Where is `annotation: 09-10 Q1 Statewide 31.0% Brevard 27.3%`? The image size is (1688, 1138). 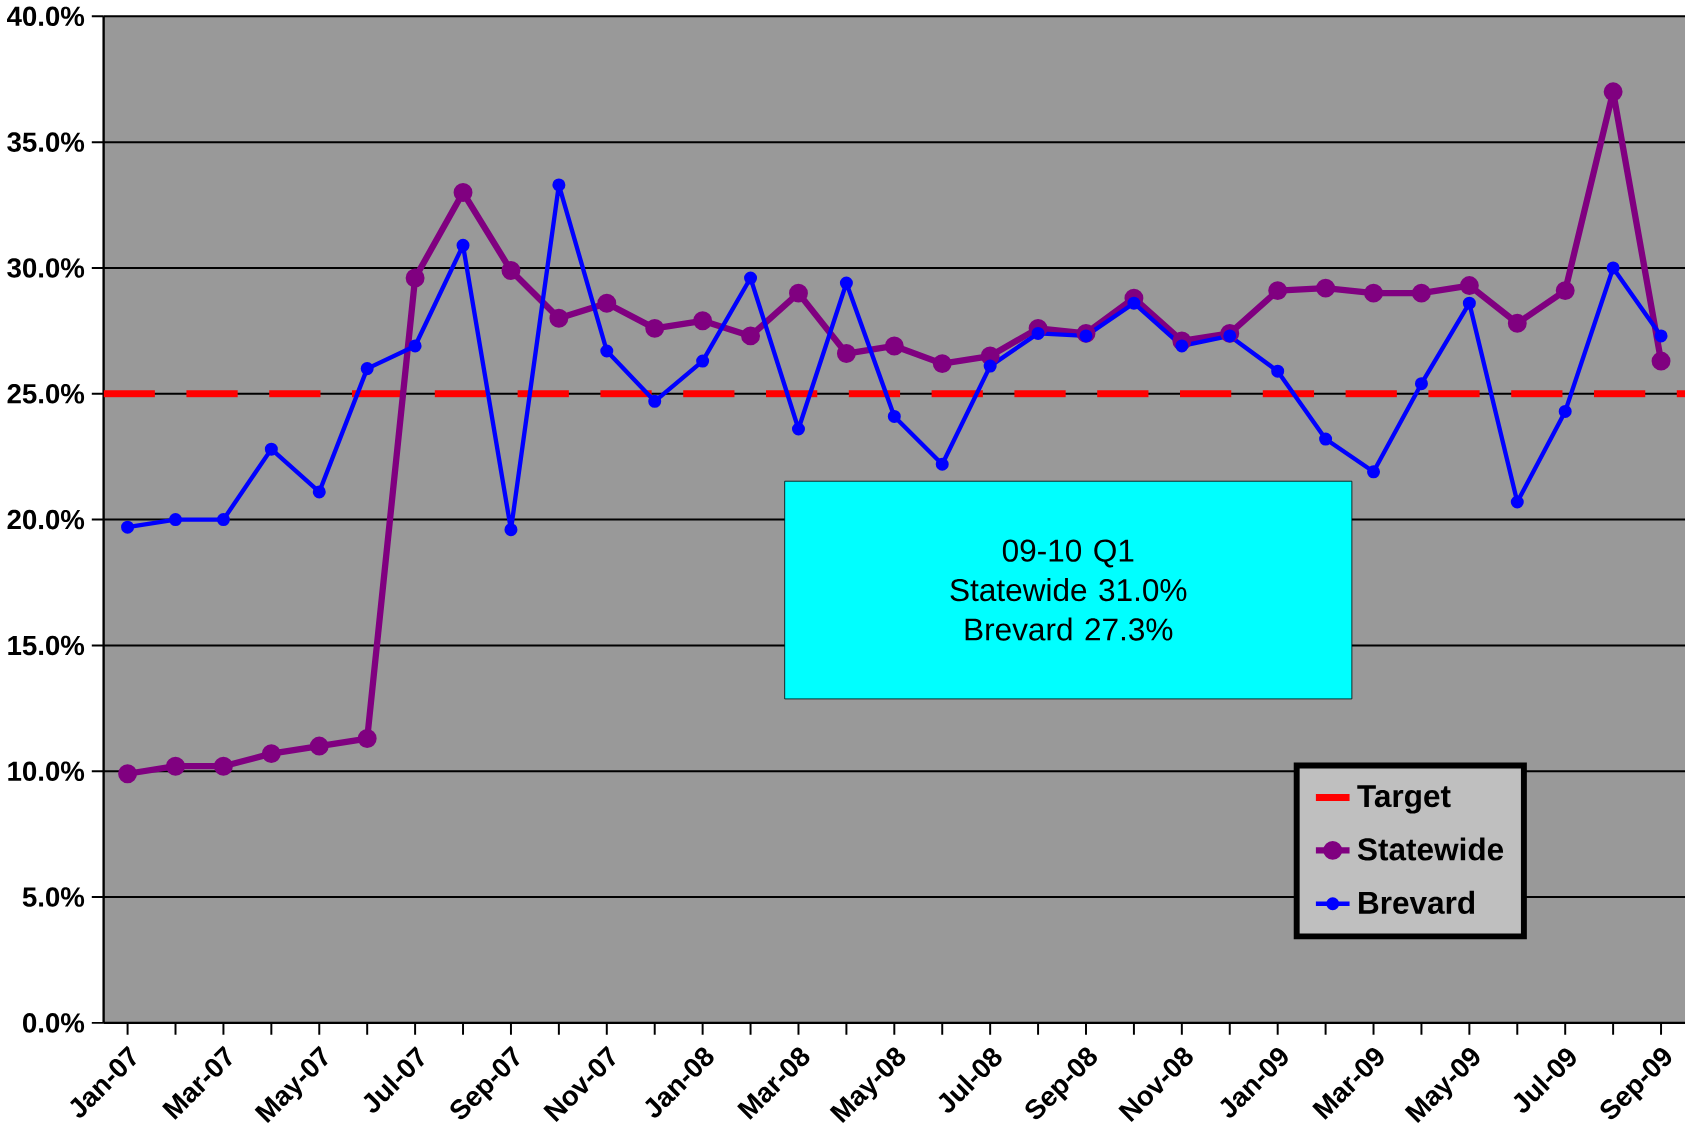
annotation: 09-10 Q1 Statewide 31.0% Brevard 27.3% is located at coordinates (1068, 590).